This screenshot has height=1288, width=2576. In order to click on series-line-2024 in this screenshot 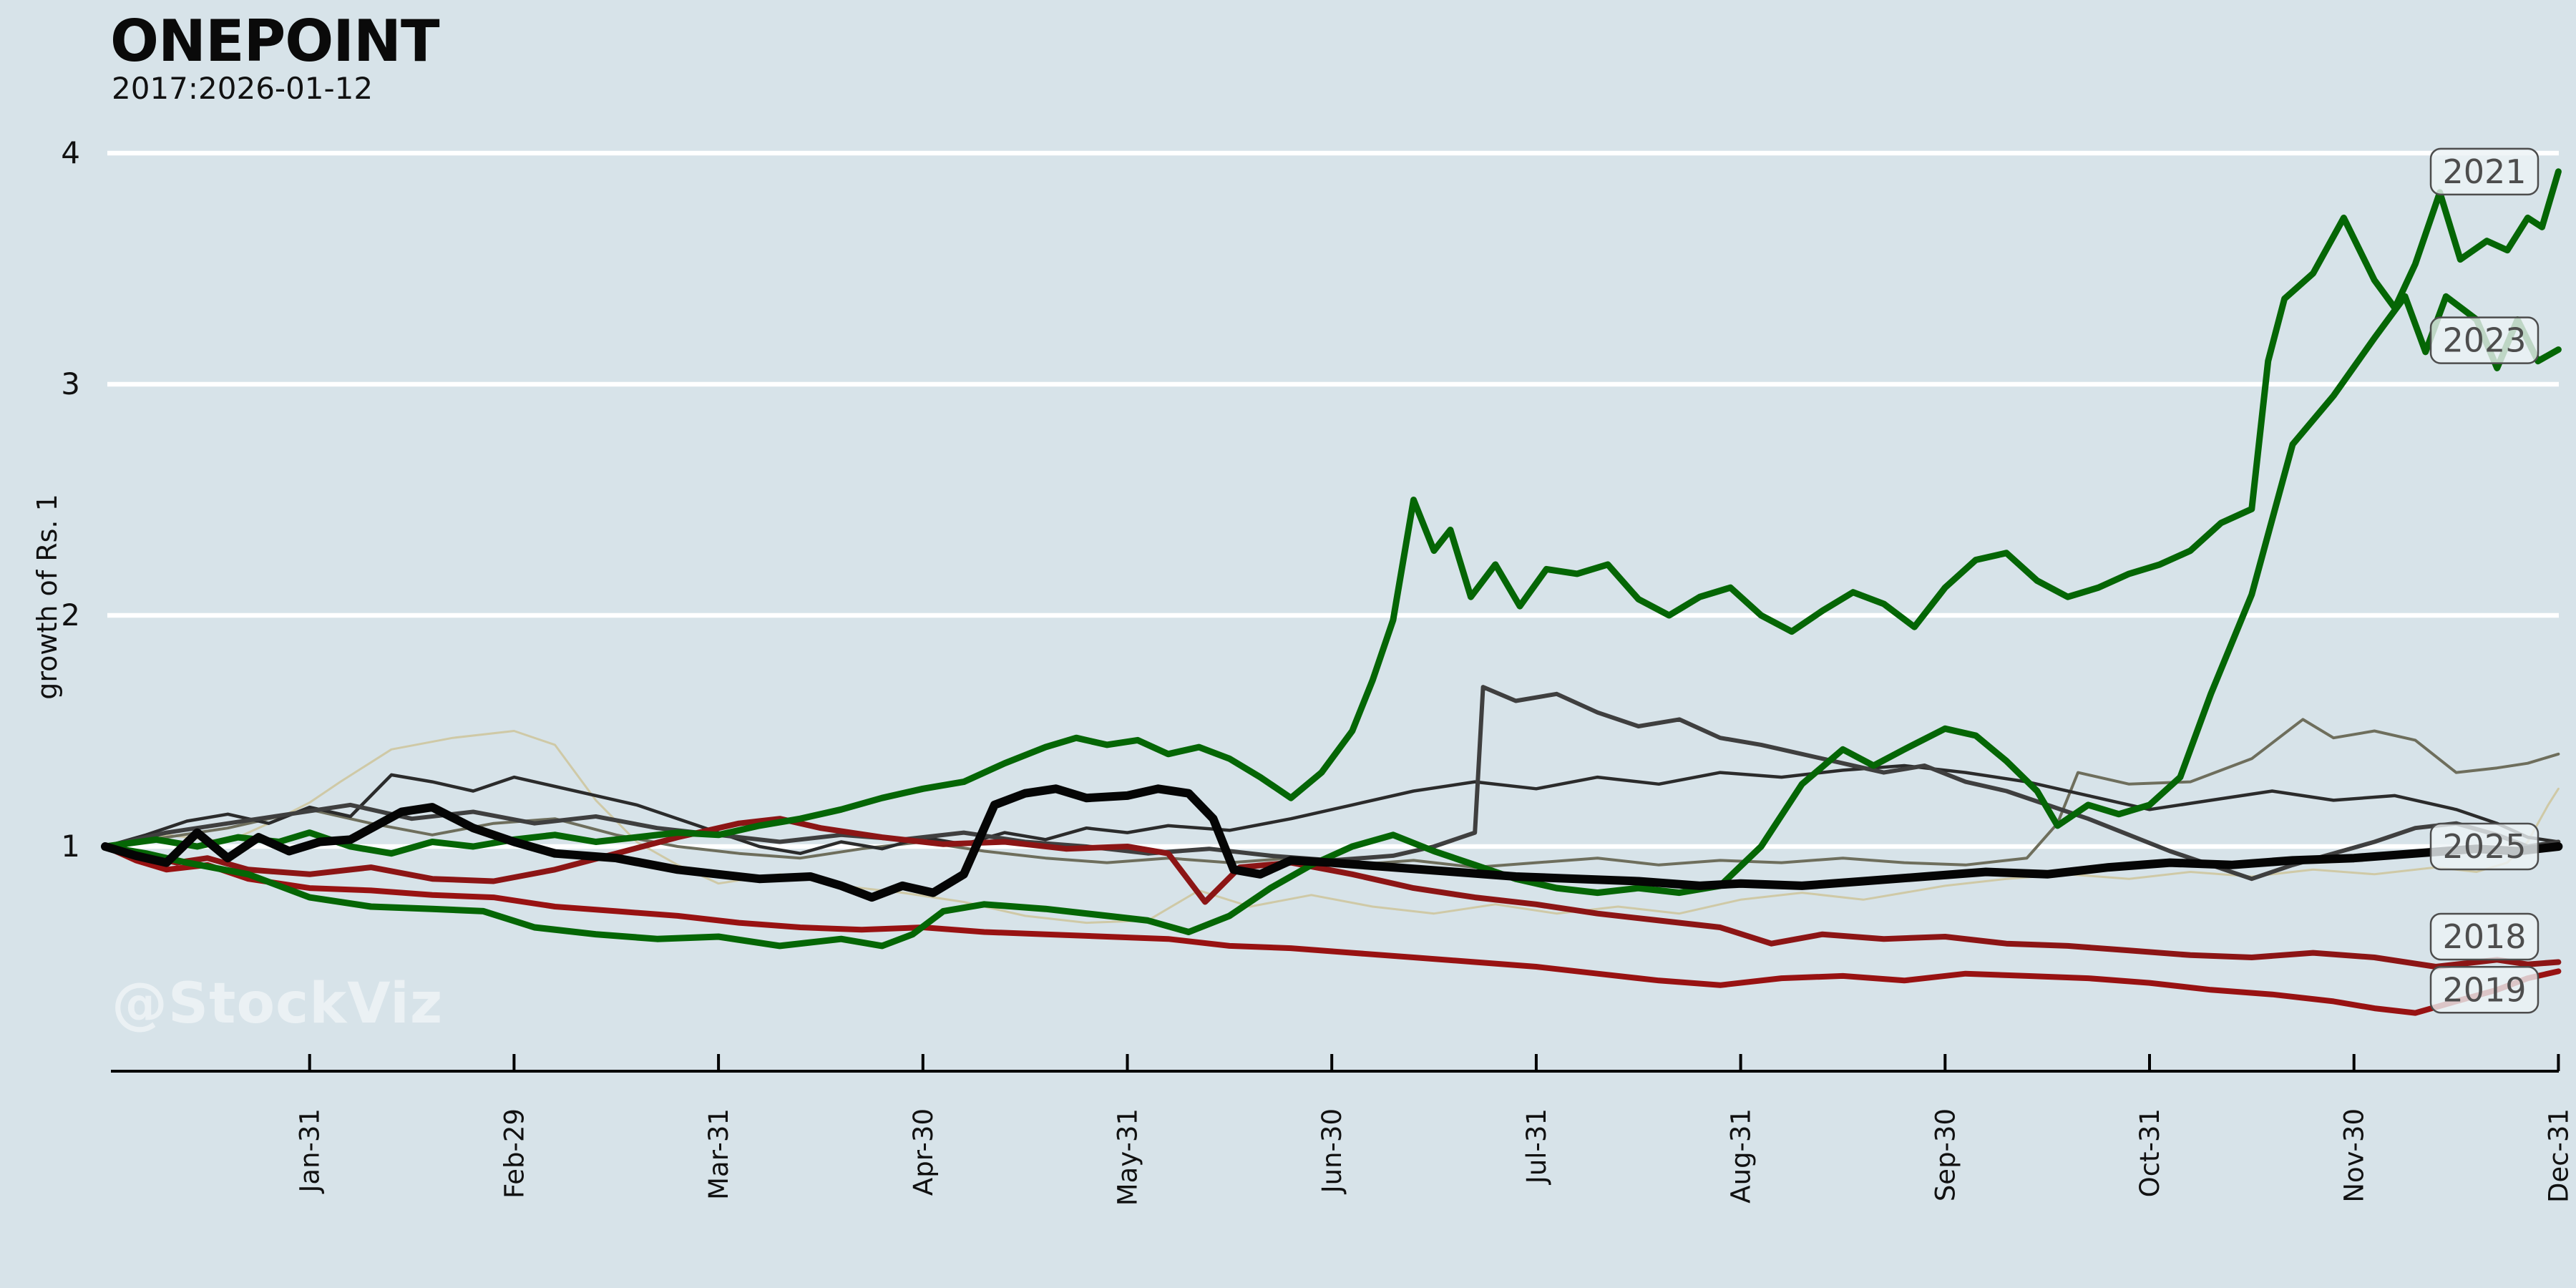, I will do `click(1332, 783)`.